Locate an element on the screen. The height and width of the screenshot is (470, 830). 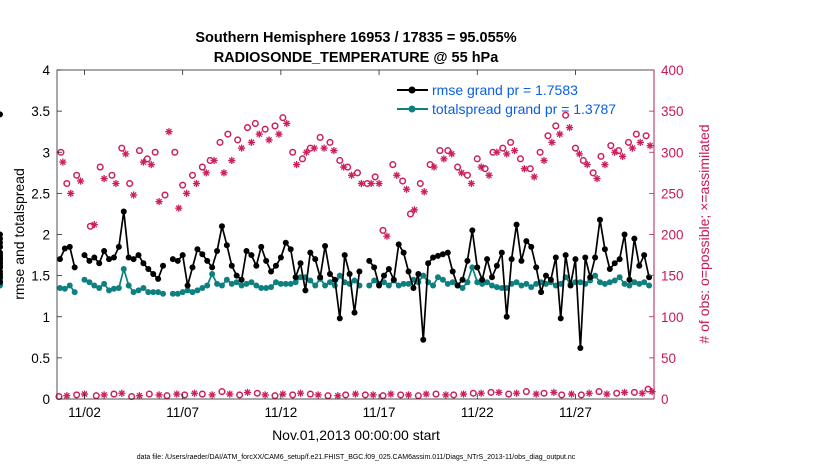
y-right-tick-label: 0 is located at coordinates (665, 399).